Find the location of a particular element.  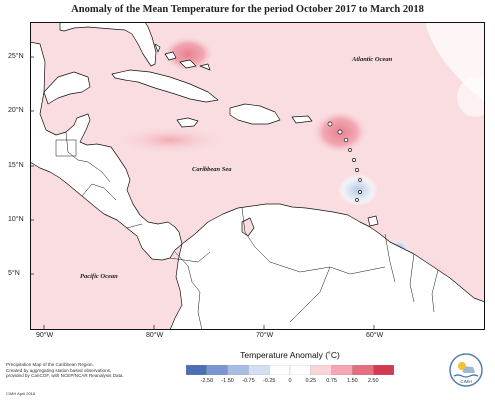

pacific-ocean-label: Pacific Ocean is located at coordinates (99, 276).